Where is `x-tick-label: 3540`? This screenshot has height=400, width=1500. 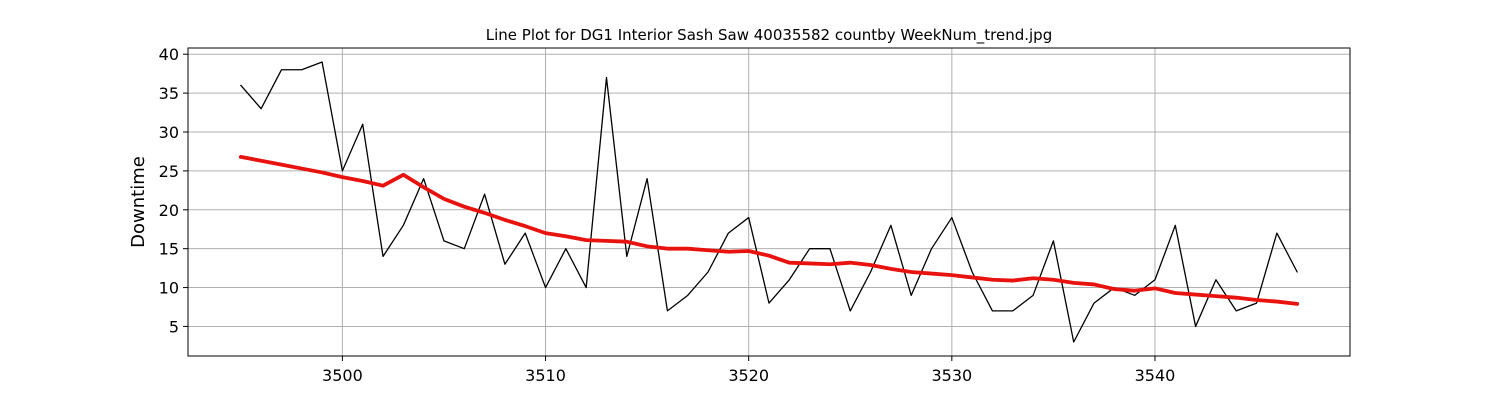
x-tick-label: 3540 is located at coordinates (1155, 375).